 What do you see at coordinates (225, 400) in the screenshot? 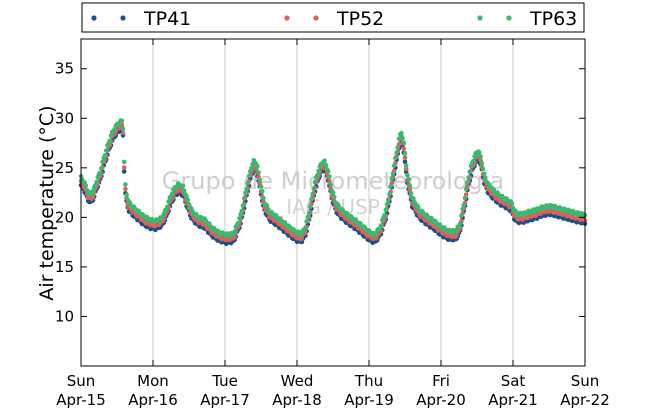
I see `x-tick-label-date: Apr-17` at bounding box center [225, 400].